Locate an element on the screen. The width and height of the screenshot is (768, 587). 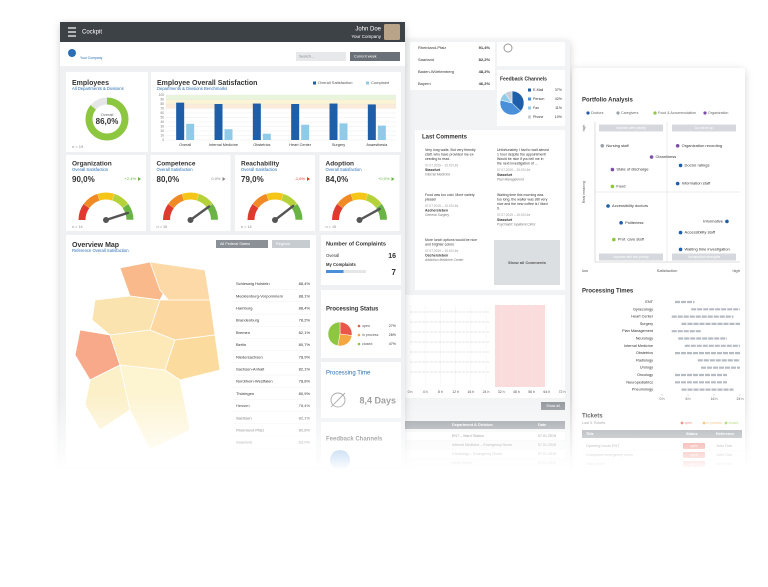
label: 07.07.2019 – 10:03 Uhr is located at coordinates (514, 215).